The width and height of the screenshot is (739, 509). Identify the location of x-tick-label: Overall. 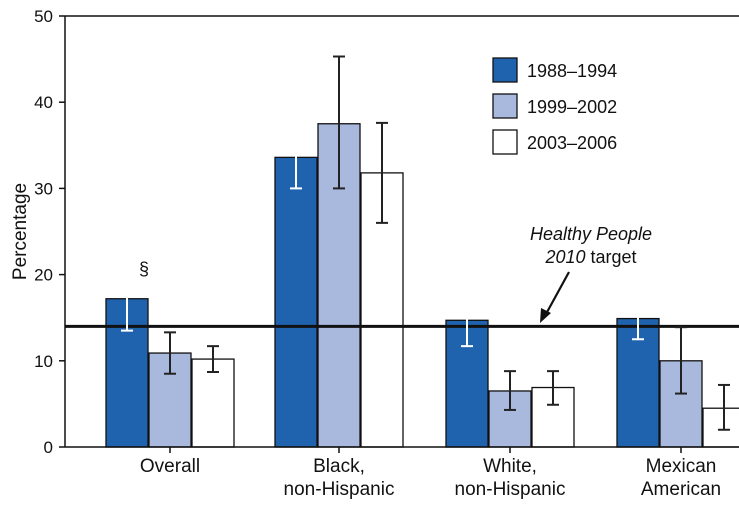
(170, 466).